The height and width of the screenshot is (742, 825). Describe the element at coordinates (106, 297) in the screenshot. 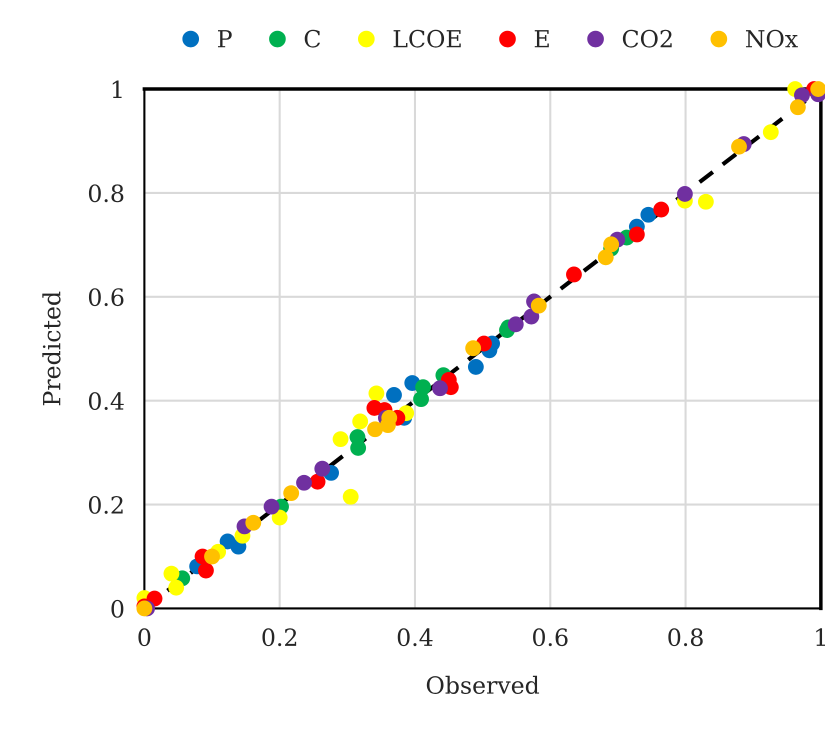

I see `y-tick-label: 0.6` at that location.